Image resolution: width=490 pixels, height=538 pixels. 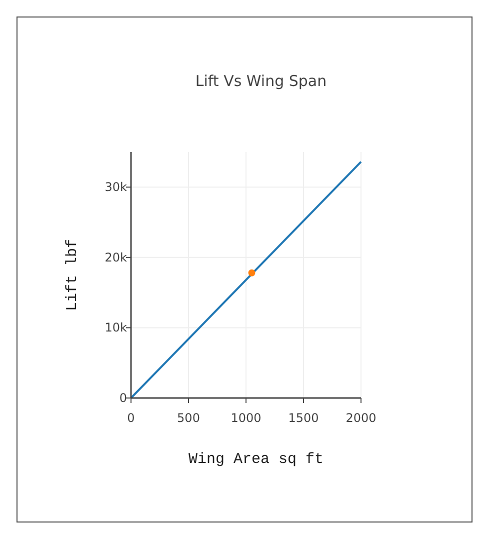 I want to click on y-tick-label: 10k, so click(x=116, y=327).